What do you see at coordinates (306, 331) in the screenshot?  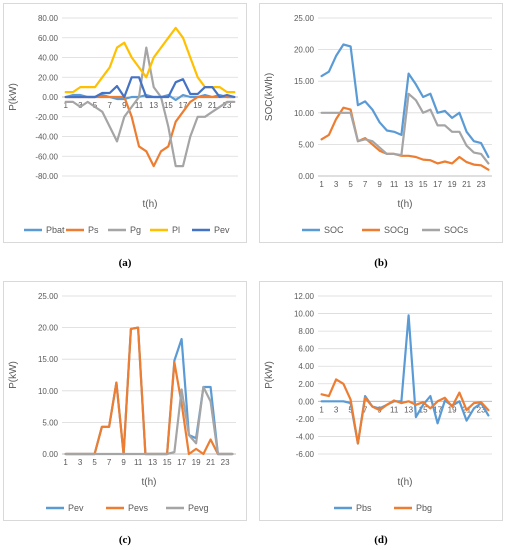 I see `y-tick-label: 8.00` at bounding box center [306, 331].